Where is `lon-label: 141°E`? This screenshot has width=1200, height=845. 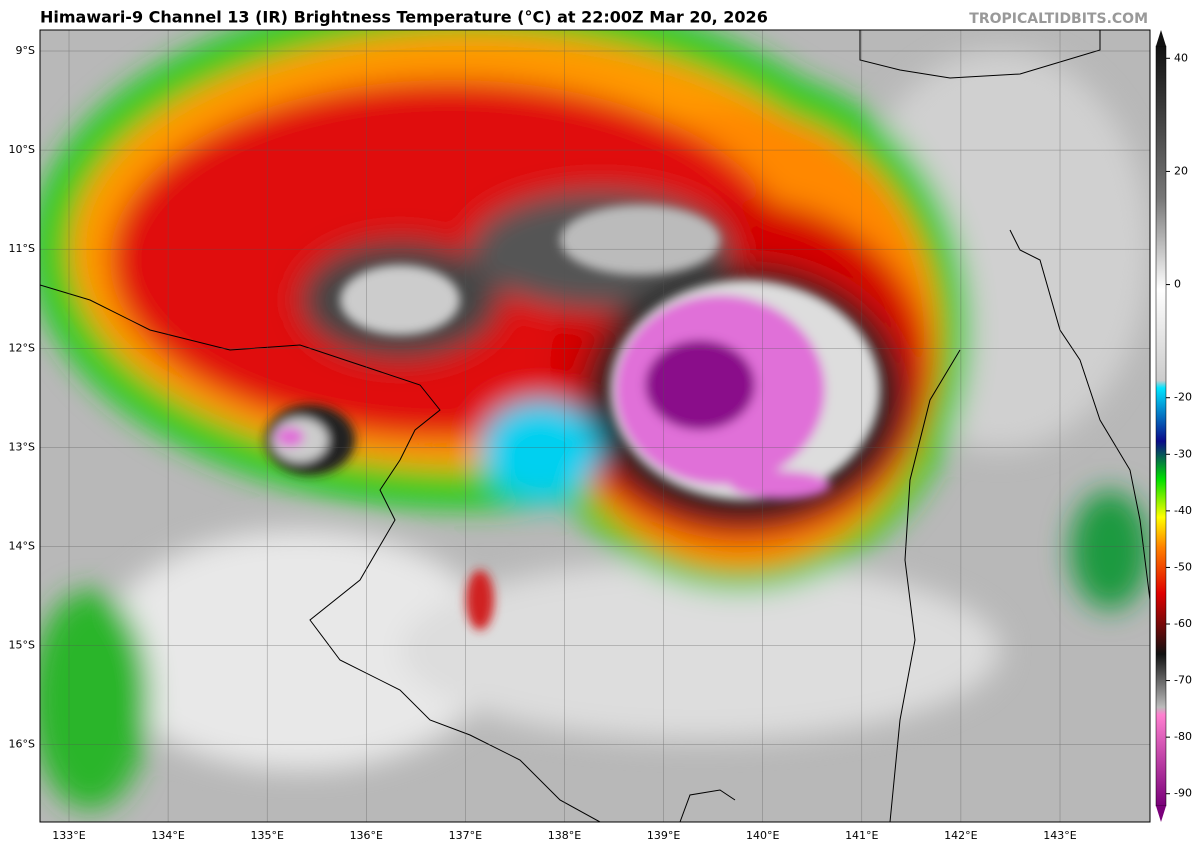 lon-label: 141°E is located at coordinates (861, 835).